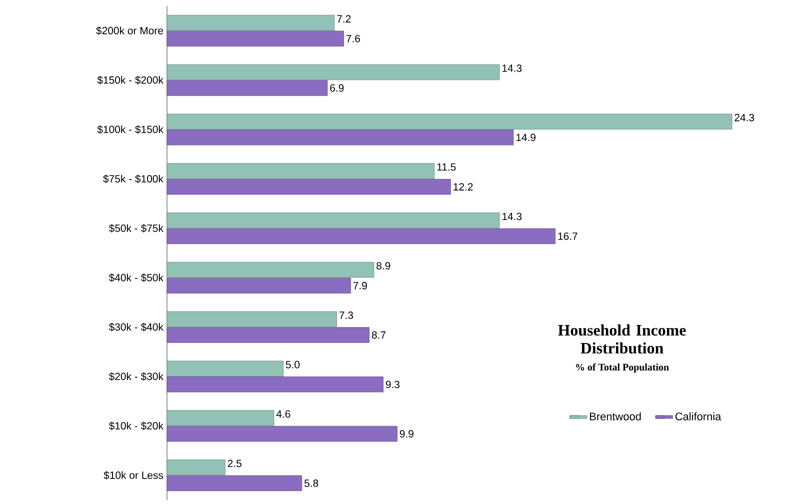 This screenshot has width=803, height=504. What do you see at coordinates (344, 18) in the screenshot?
I see `data-label: 7.2` at bounding box center [344, 18].